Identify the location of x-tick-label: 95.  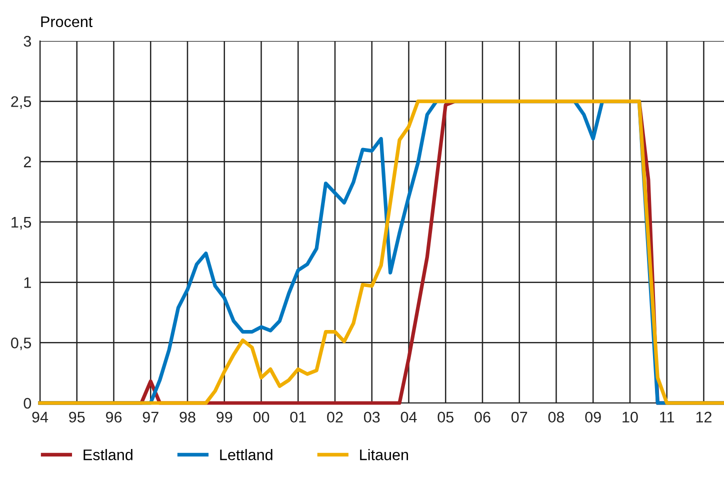
(77, 417).